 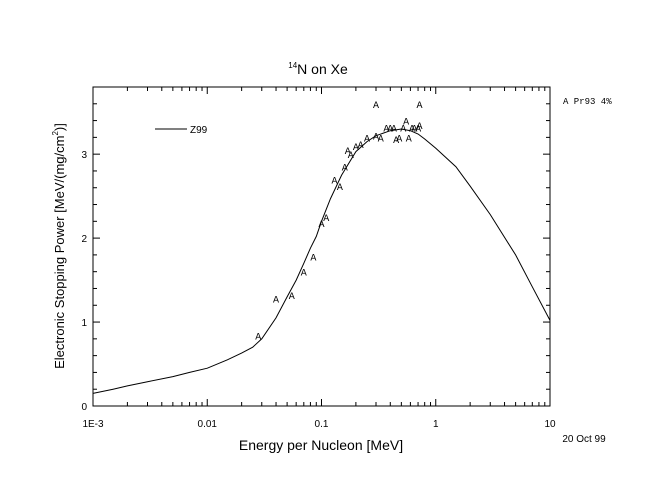 What do you see at coordinates (292, 297) in the screenshot?
I see `data-point-2: A` at bounding box center [292, 297].